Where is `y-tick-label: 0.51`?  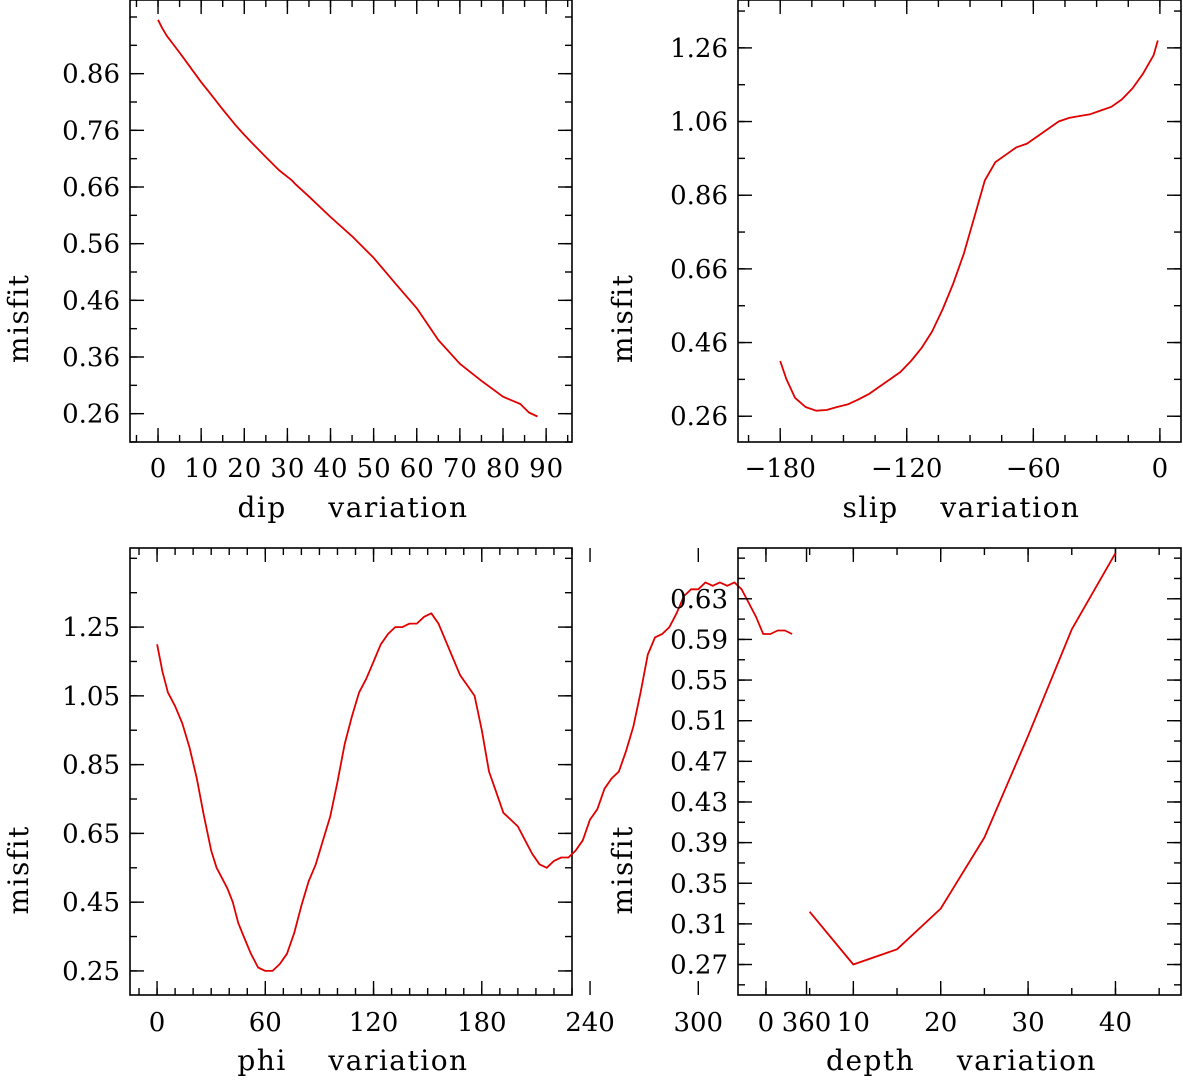
y-tick-label: 0.51 is located at coordinates (699, 722).